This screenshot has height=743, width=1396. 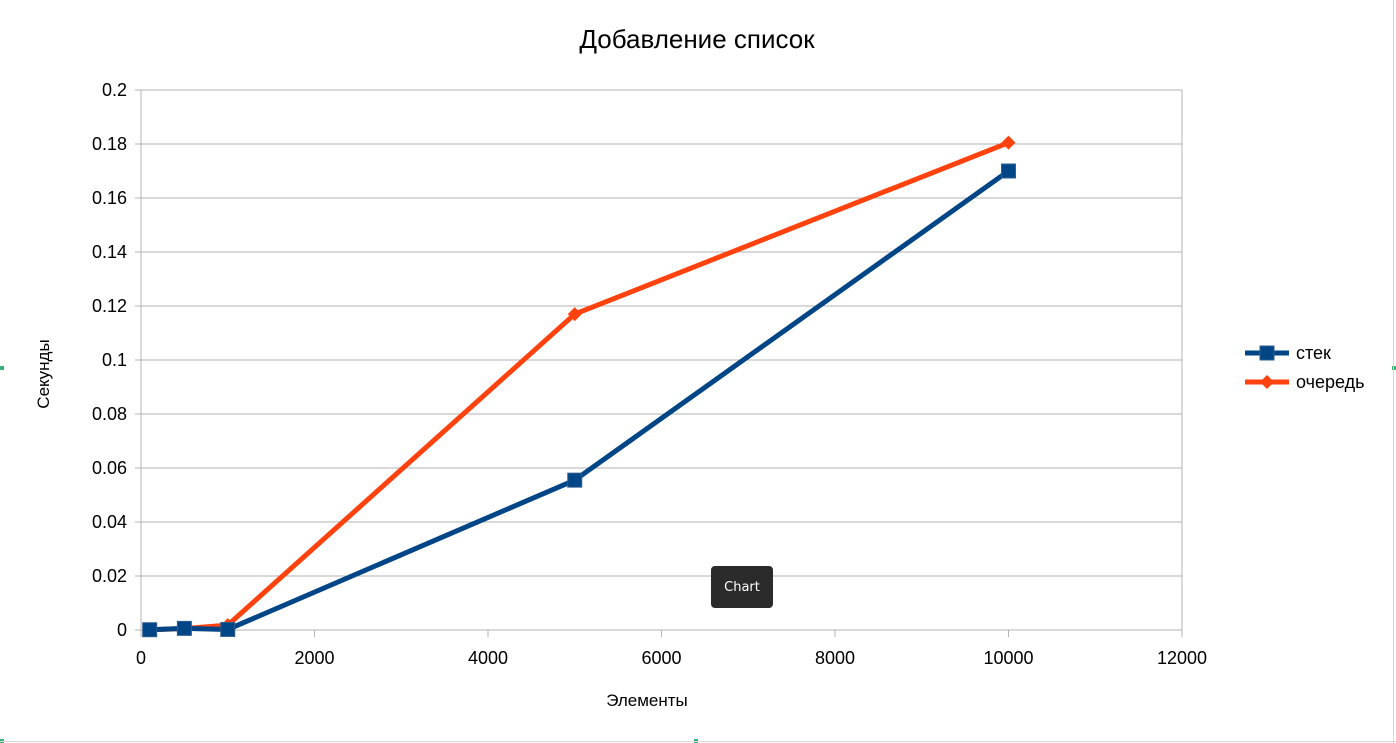 I want to click on legend-entry: стек, so click(x=1288, y=353).